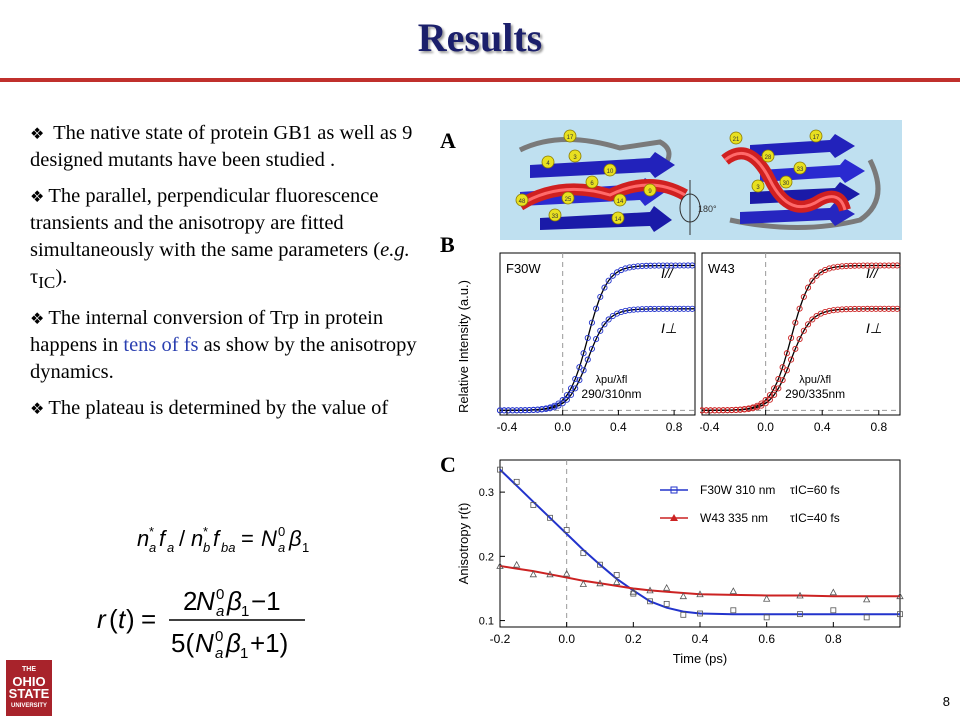 The image size is (960, 720). Describe the element at coordinates (674, 490) in the screenshot. I see `legend-marker` at that location.